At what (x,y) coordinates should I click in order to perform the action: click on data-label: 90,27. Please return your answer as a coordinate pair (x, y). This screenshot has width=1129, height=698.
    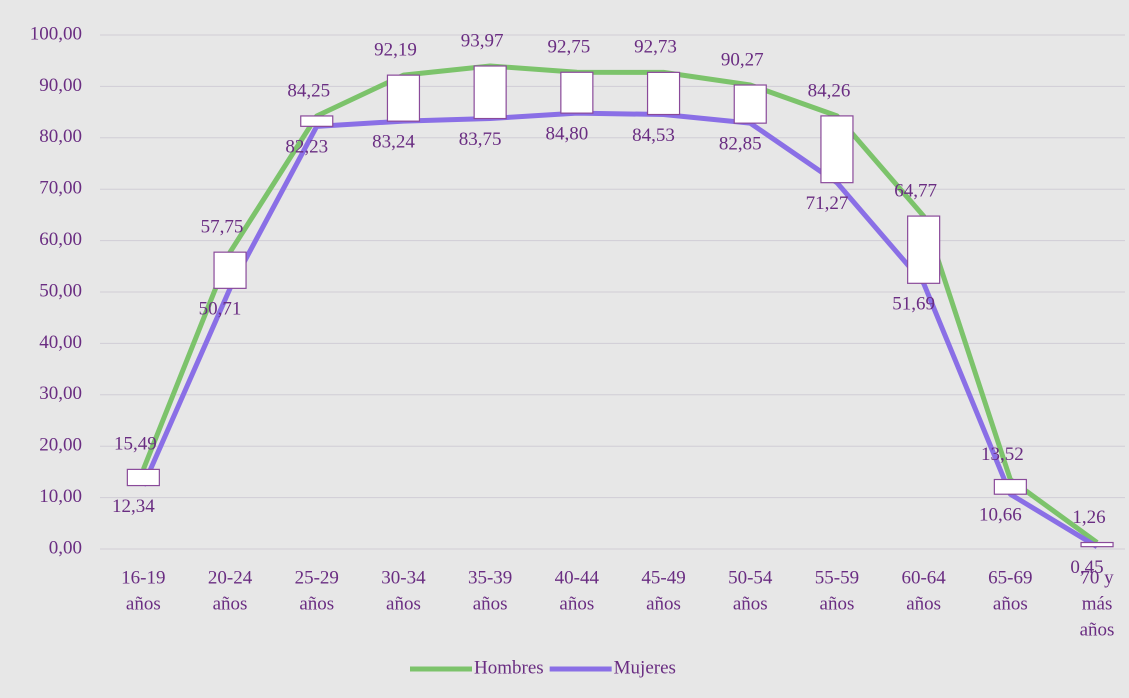
    Looking at the image, I should click on (742, 59).